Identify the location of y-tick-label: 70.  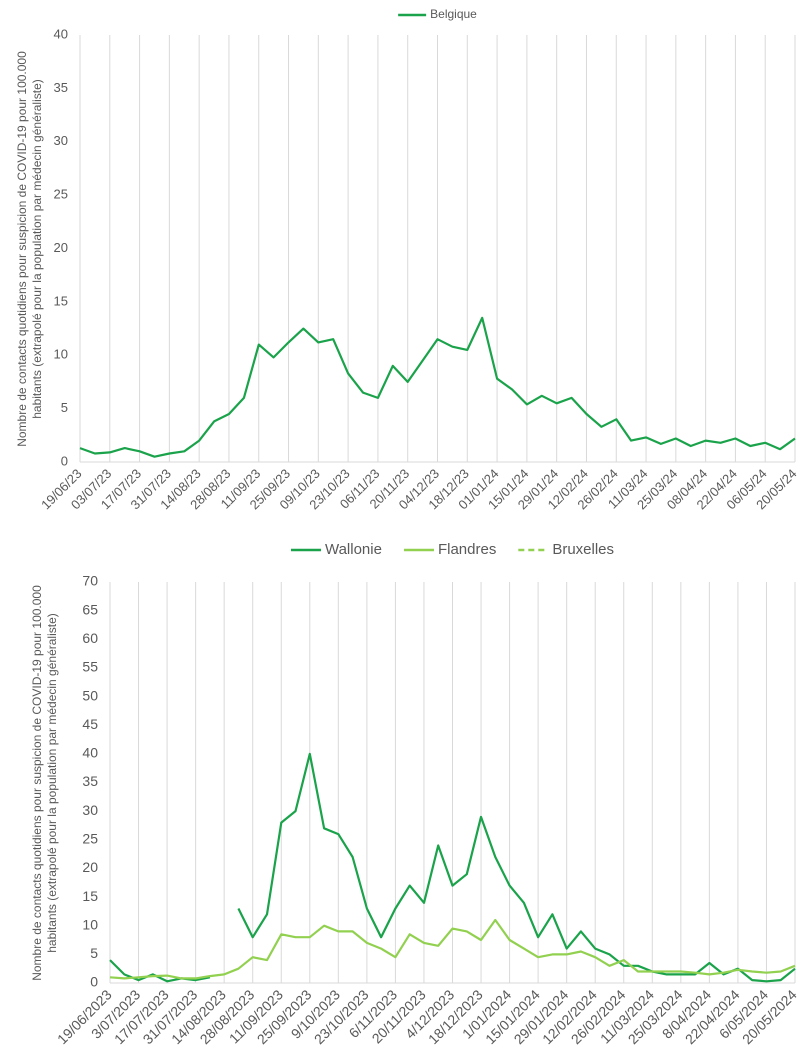
(90, 581).